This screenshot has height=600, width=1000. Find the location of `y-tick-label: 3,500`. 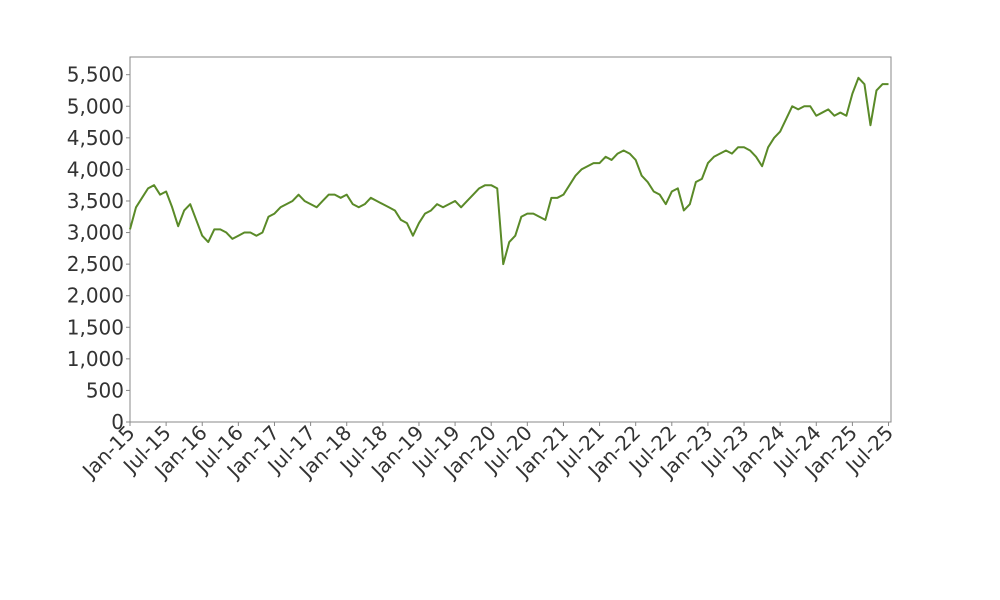

y-tick-label: 3,500 is located at coordinates (95, 201).